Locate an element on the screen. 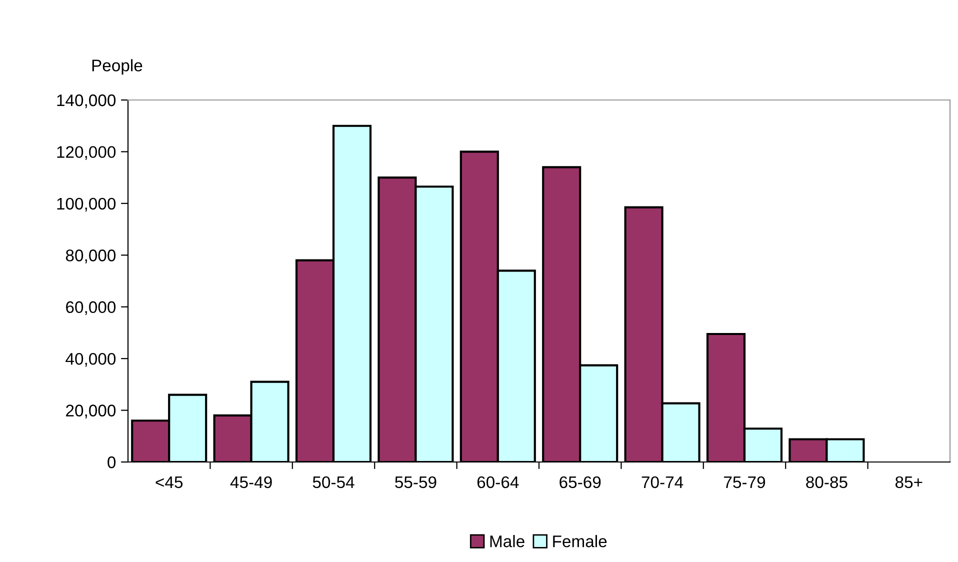  x-tick-label: 70-74 is located at coordinates (663, 482).